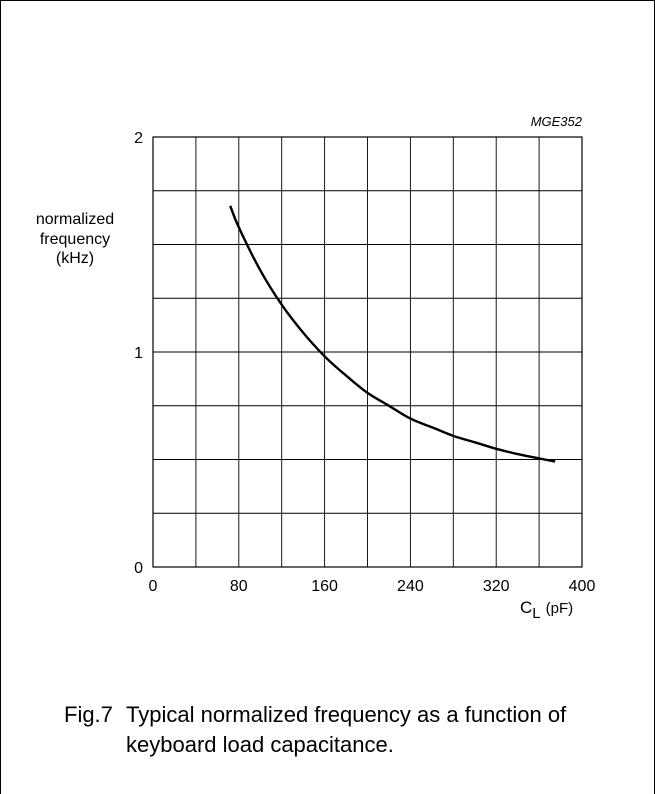 The width and height of the screenshot is (655, 794). What do you see at coordinates (239, 586) in the screenshot?
I see `x-tick-label: 80` at bounding box center [239, 586].